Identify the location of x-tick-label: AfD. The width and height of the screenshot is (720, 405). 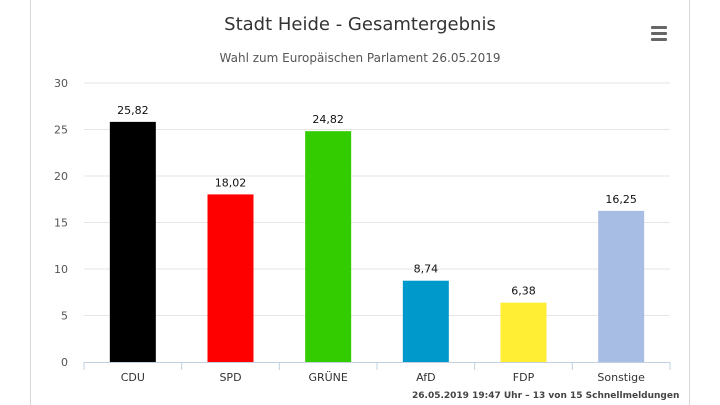
(425, 377).